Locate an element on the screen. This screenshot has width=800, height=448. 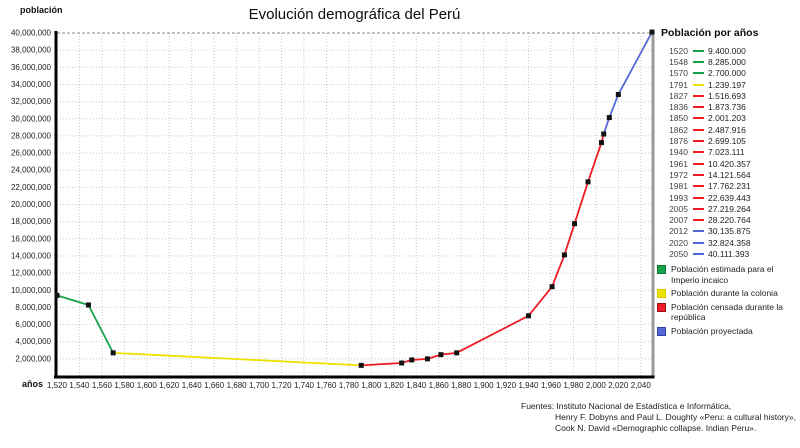
y-tick-label: 34,000,000 is located at coordinates (31, 84).